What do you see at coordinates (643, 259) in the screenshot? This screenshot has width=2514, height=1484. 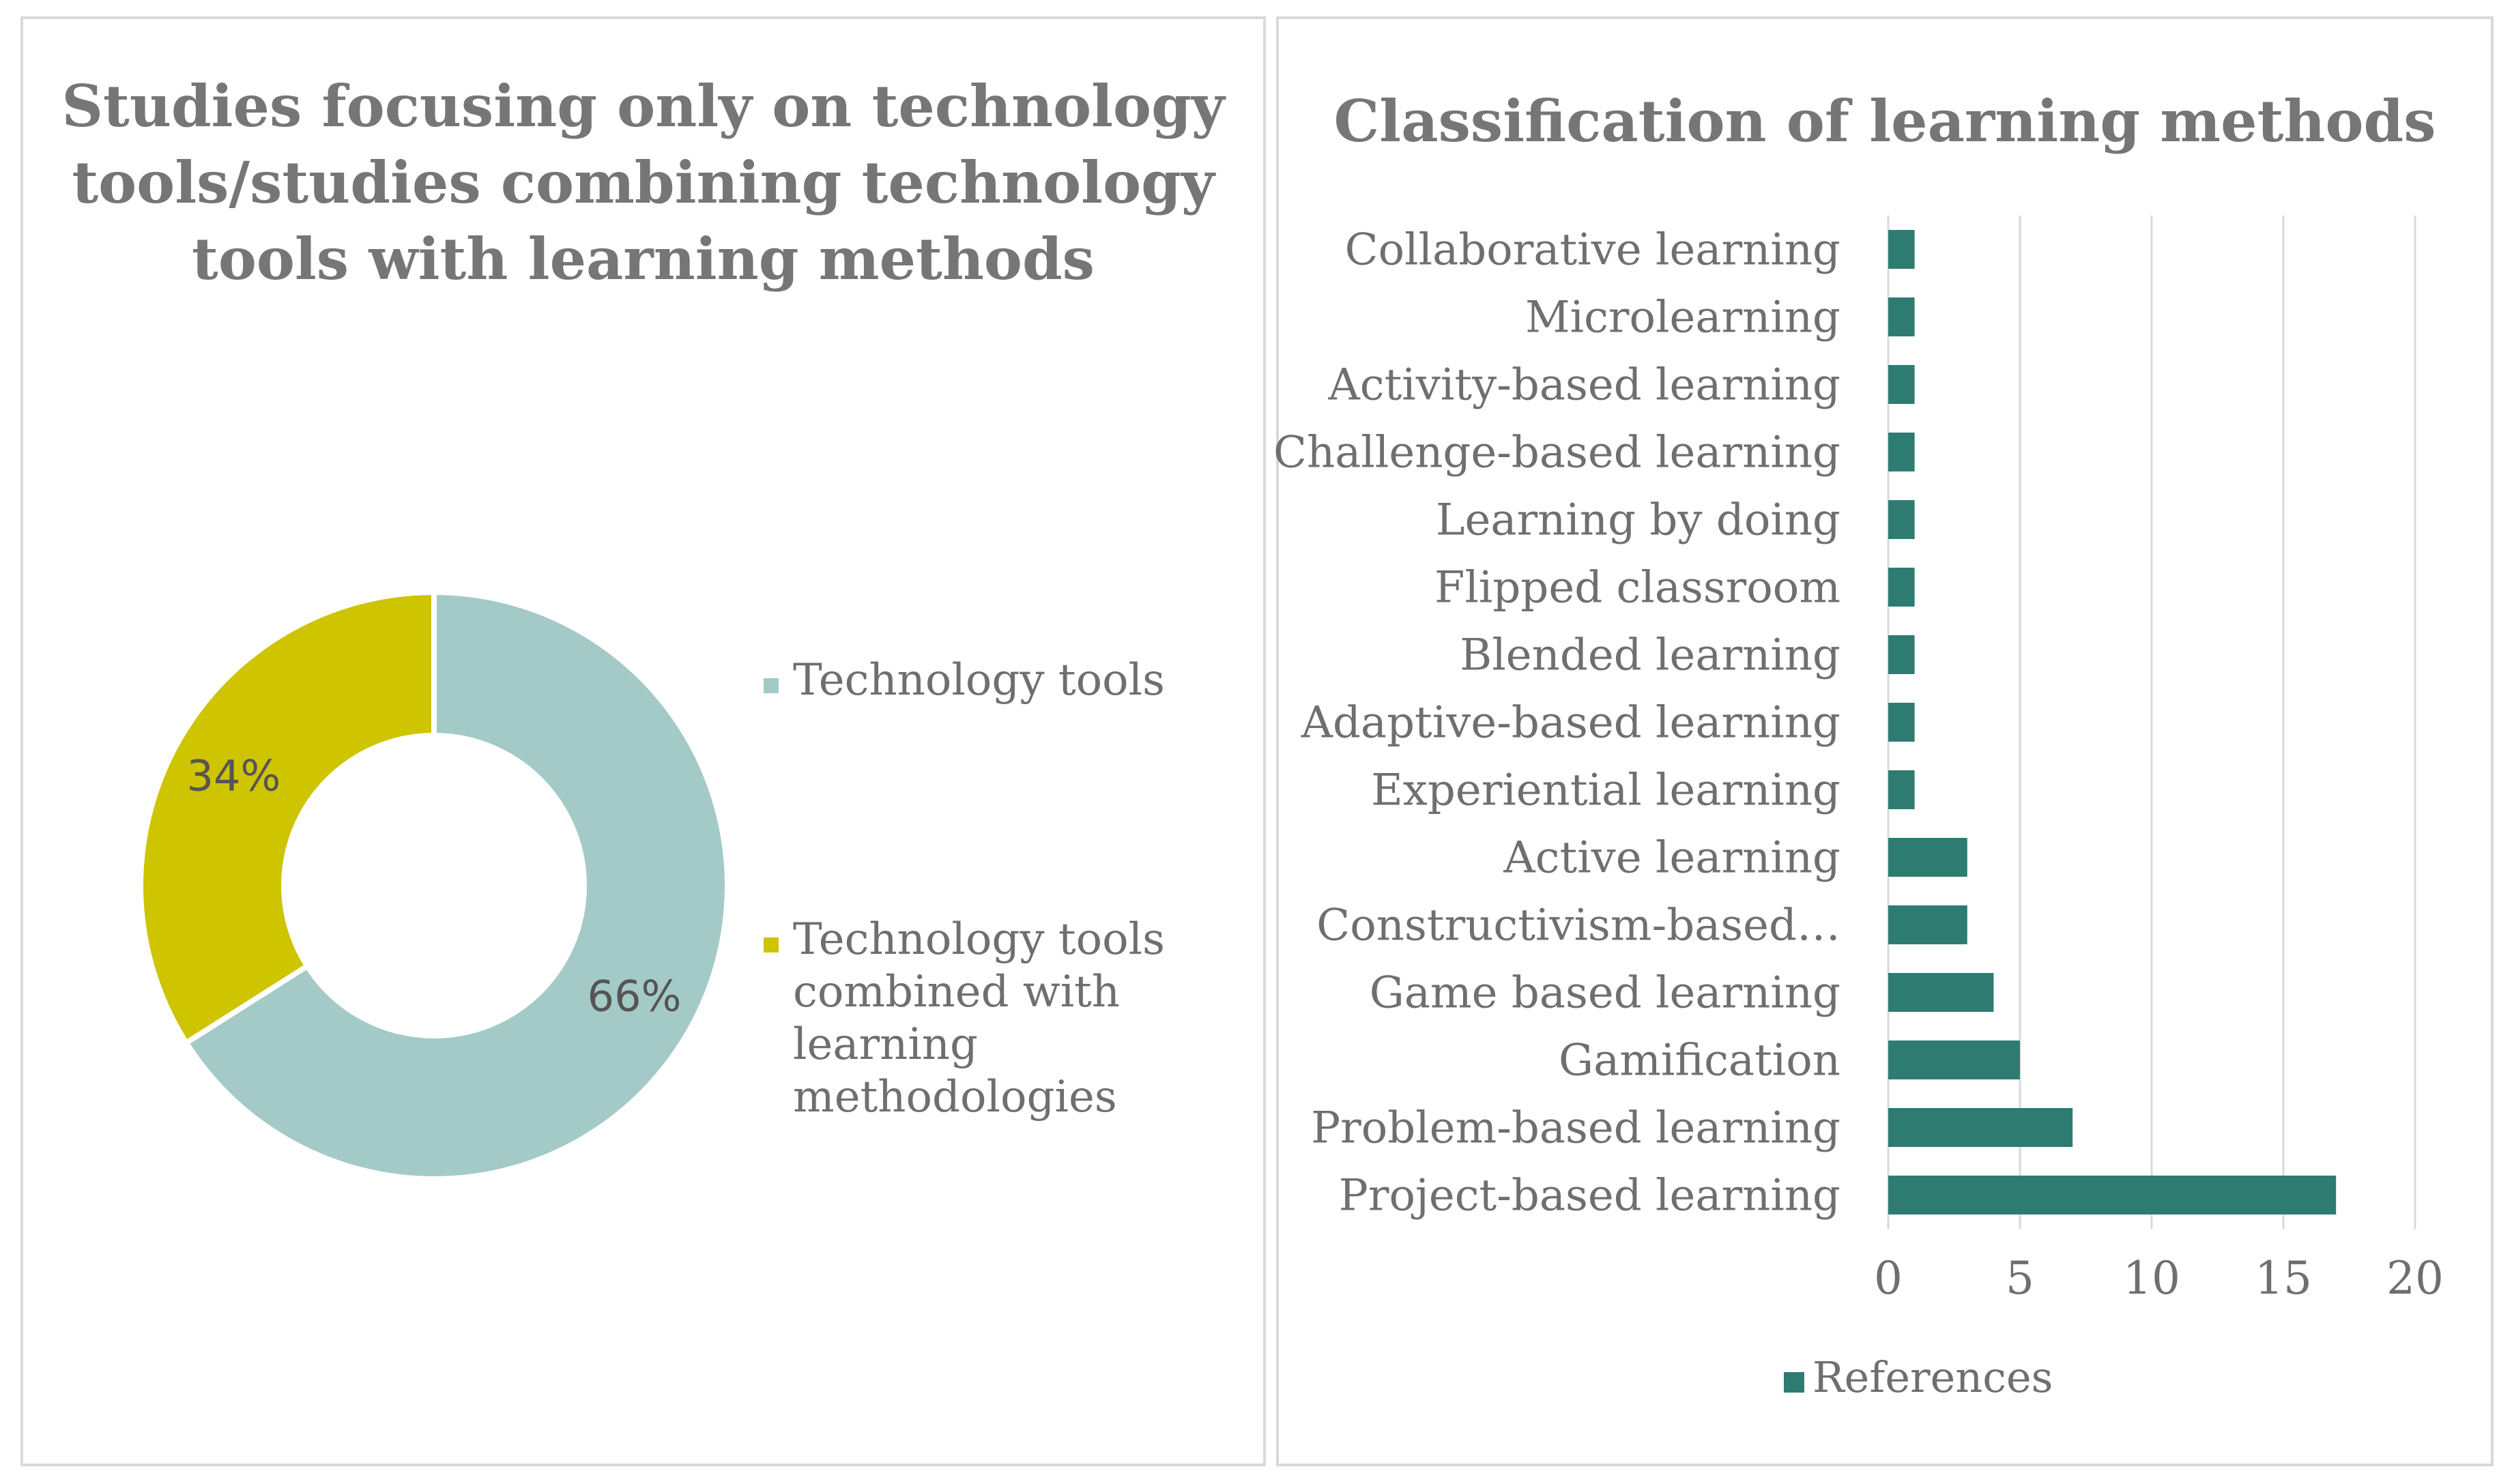 I see `donut-title-line-3: tools with learning methods` at bounding box center [643, 259].